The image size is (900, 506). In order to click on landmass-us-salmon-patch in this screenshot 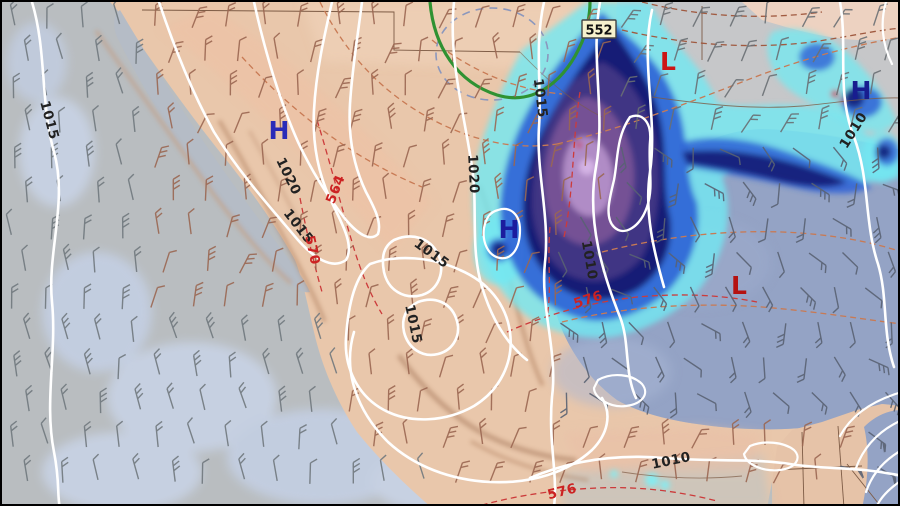, I will do `click(820, 21)`.